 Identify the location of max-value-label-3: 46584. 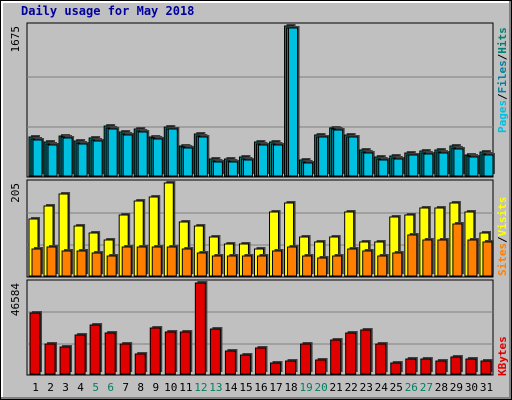
(15, 299).